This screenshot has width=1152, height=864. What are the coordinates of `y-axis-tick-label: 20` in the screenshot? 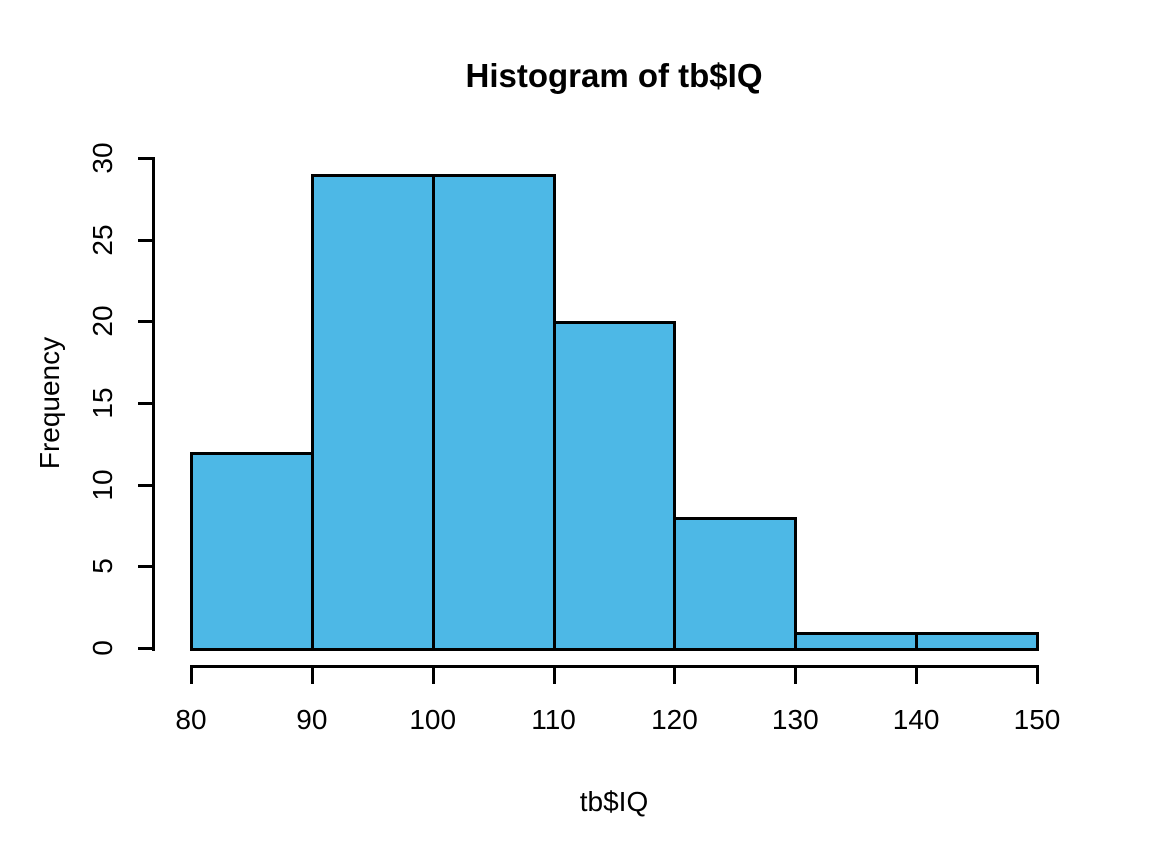 It's located at (102, 321).